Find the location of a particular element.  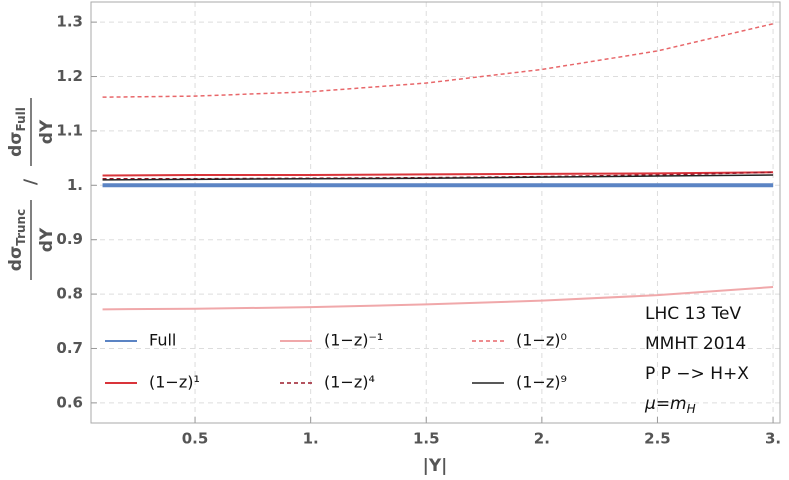

y-tick-label: 0.6 is located at coordinates (69, 402).